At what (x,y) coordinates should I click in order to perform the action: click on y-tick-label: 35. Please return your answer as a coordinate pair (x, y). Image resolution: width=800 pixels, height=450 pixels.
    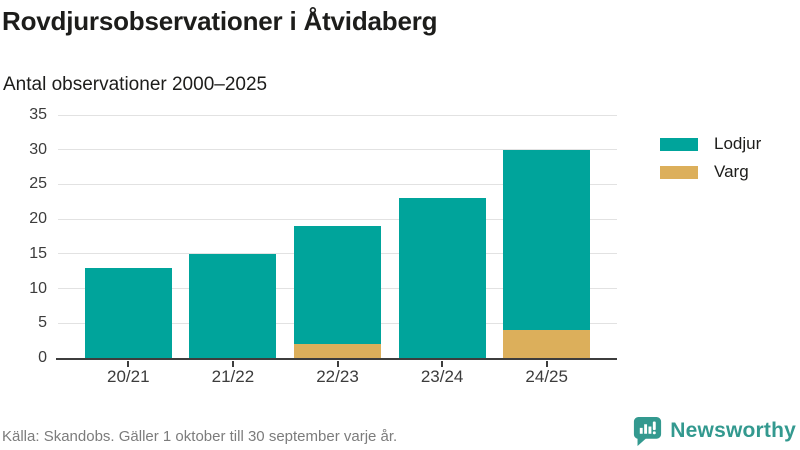
    Looking at the image, I should click on (38, 114).